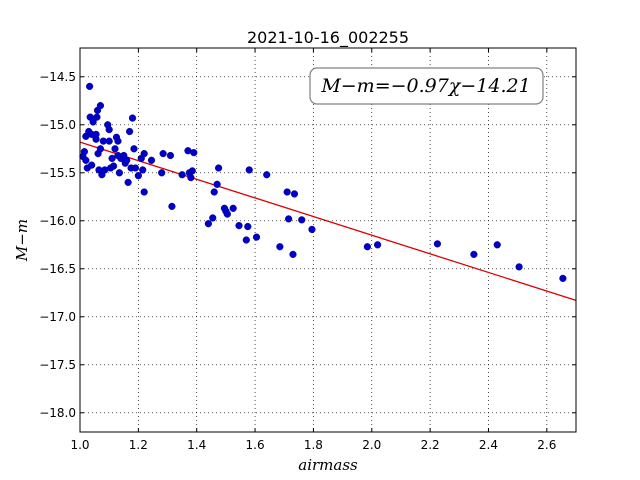 This screenshot has height=480, width=640. What do you see at coordinates (255, 445) in the screenshot?
I see `x-tick-label: 1.6` at bounding box center [255, 445].